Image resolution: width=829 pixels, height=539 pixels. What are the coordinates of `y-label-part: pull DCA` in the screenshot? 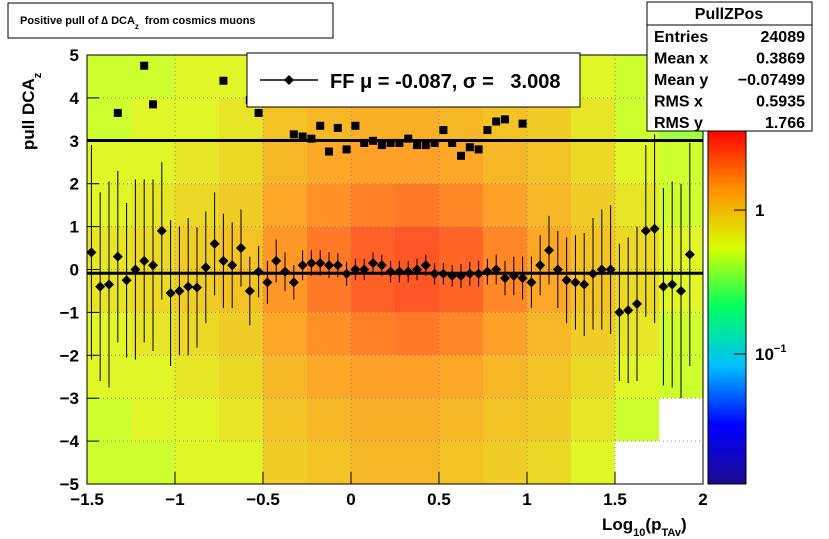 It's located at (28, 114).